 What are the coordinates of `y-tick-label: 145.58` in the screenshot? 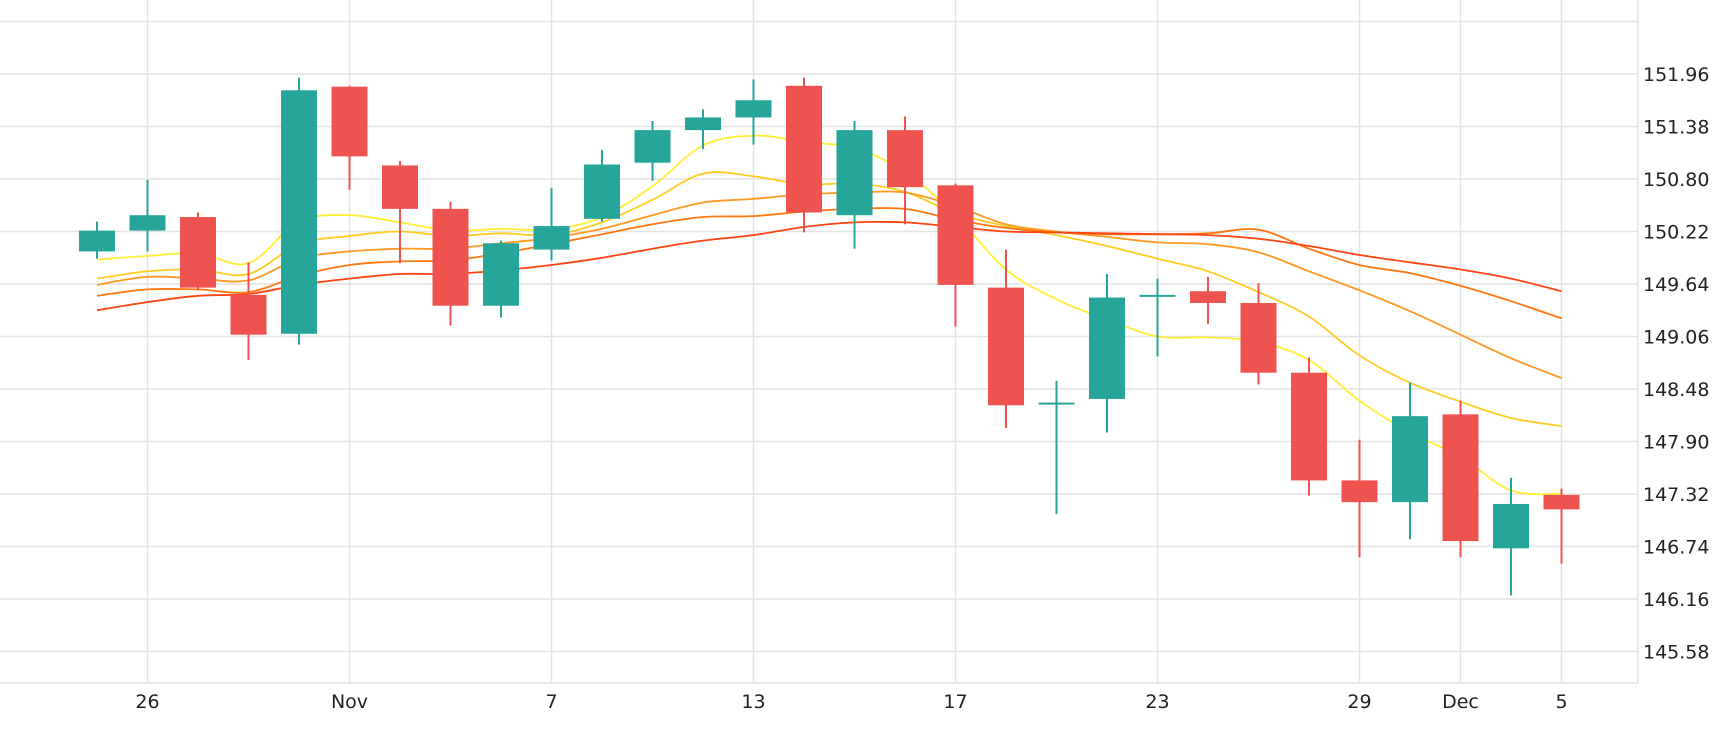 It's located at (1676, 653).